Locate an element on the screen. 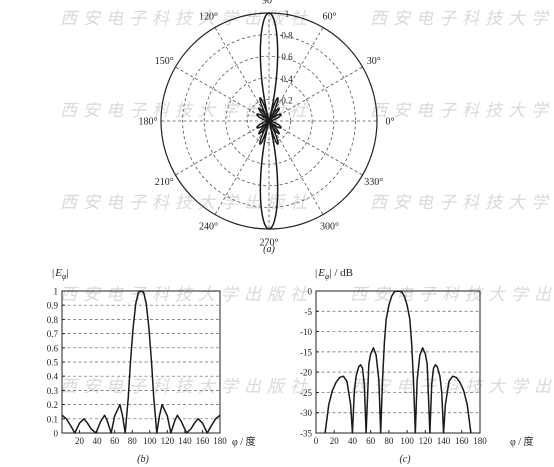 The width and height of the screenshot is (554, 467). plot-c-curve is located at coordinates (398, 362).